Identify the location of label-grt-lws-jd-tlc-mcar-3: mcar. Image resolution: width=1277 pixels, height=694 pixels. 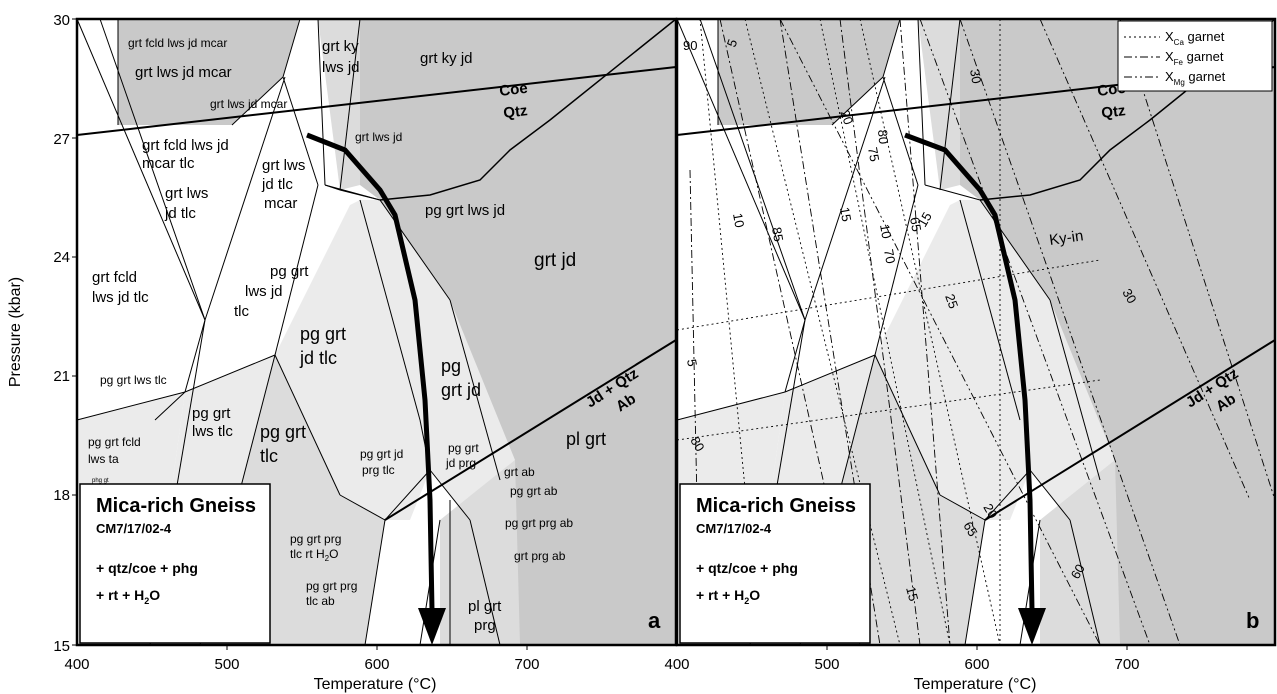
(280, 203).